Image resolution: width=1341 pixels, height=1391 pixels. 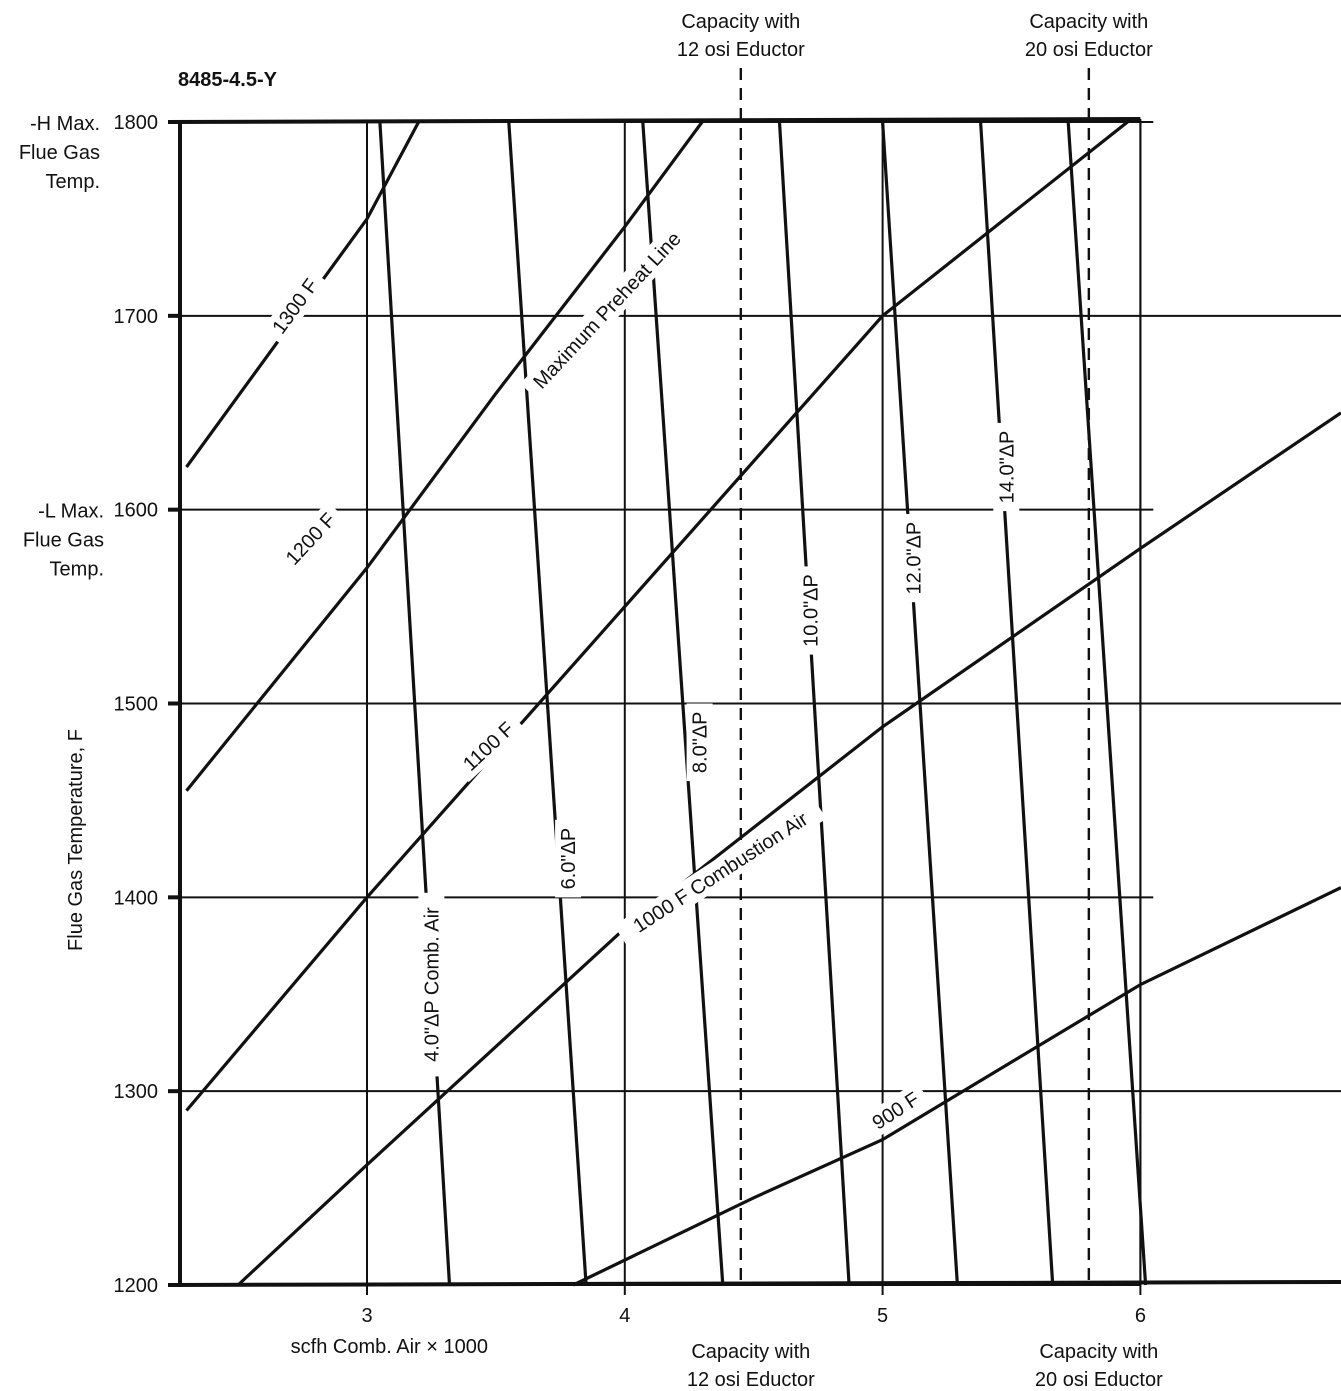 I want to click on dp-4-label-group: 10.0"ΔP, so click(x=810, y=610).